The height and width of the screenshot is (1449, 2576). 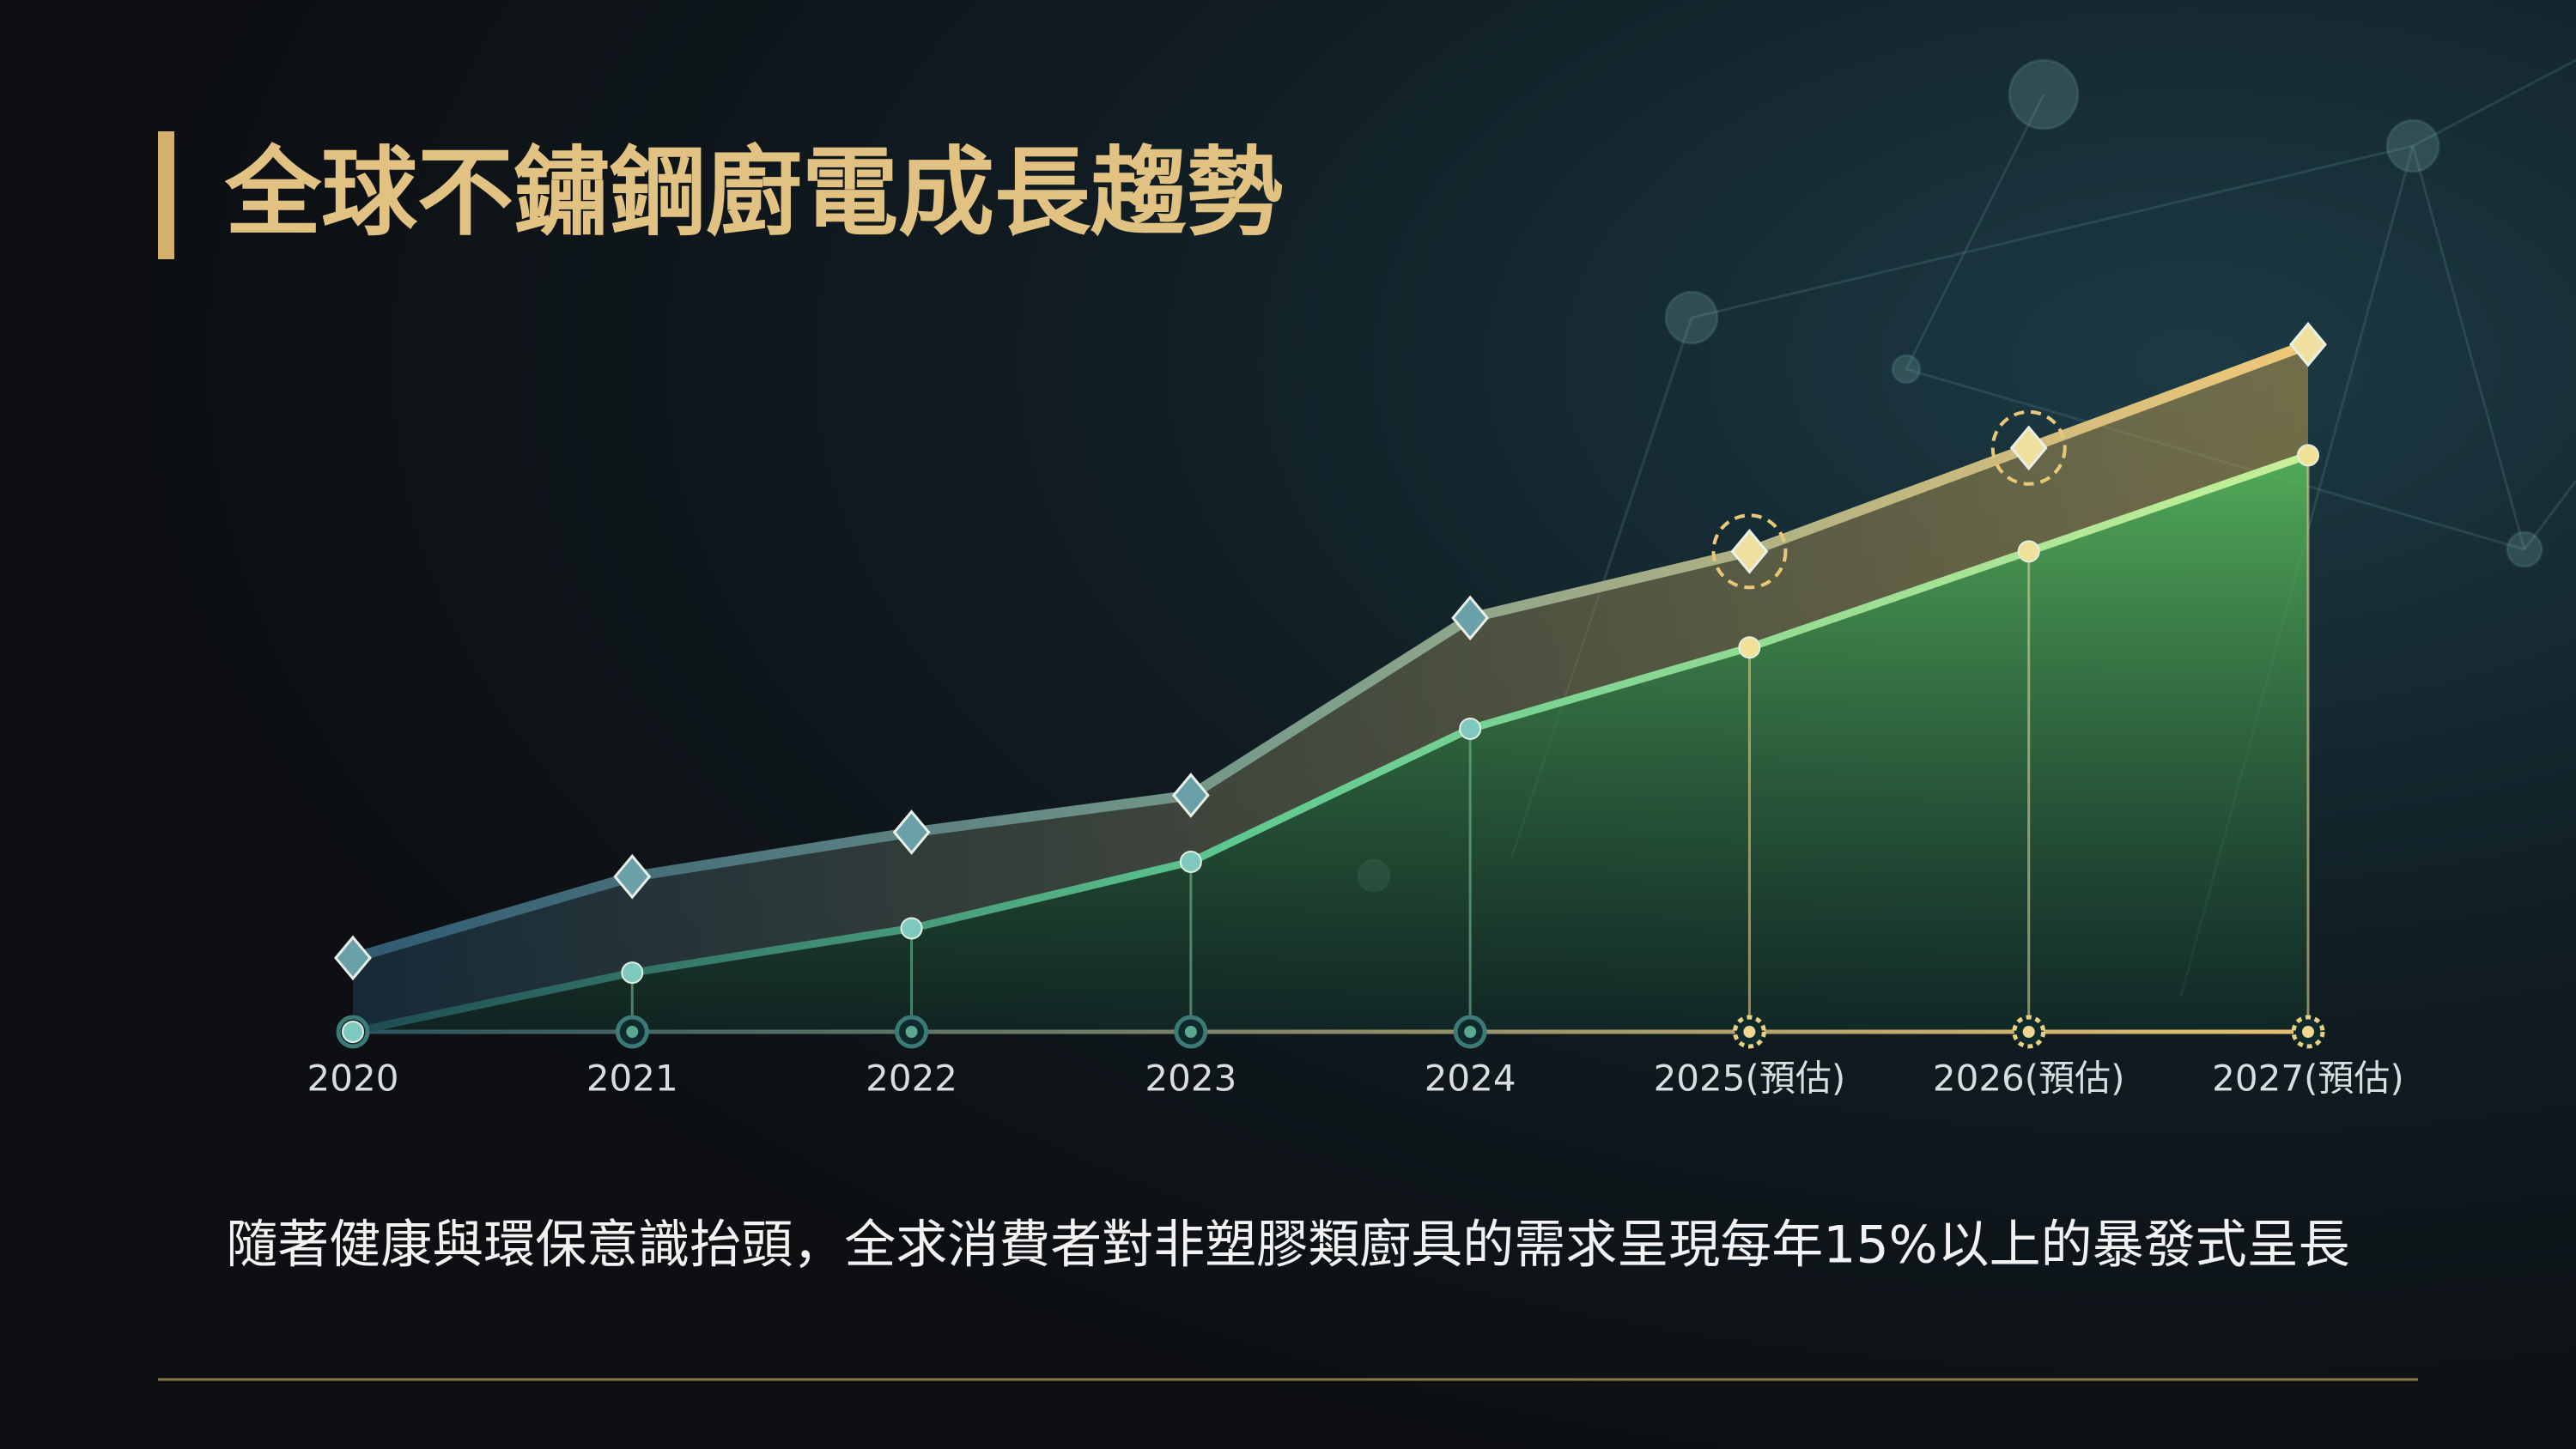 I want to click on x-tick-label: 2021, so click(x=632, y=1079).